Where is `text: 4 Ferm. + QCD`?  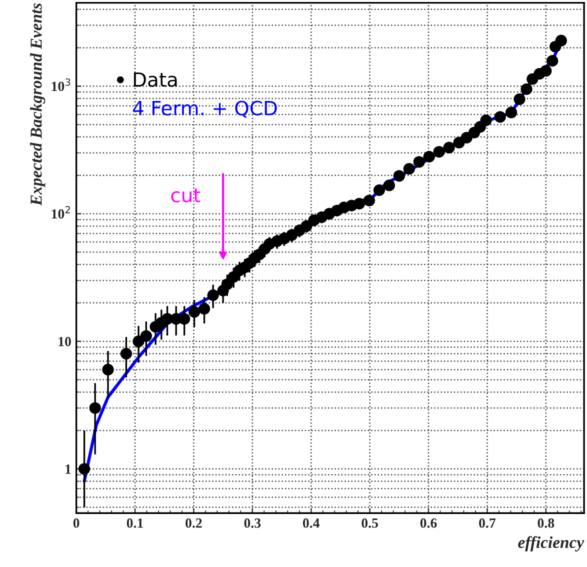
text: 4 Ferm. + QCD is located at coordinates (205, 109).